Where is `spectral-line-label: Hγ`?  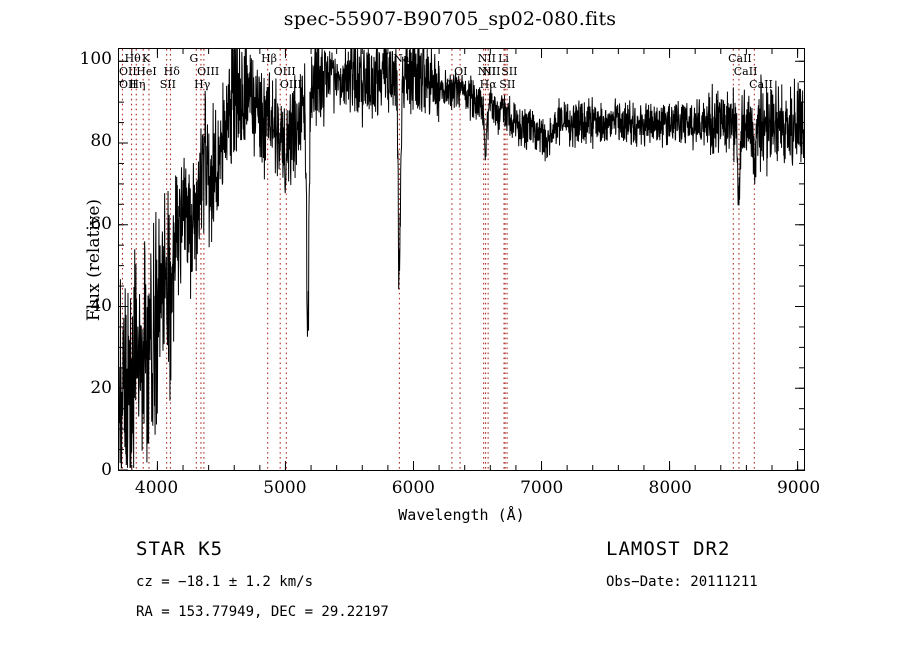
spectral-line-label: Hγ is located at coordinates (202, 84).